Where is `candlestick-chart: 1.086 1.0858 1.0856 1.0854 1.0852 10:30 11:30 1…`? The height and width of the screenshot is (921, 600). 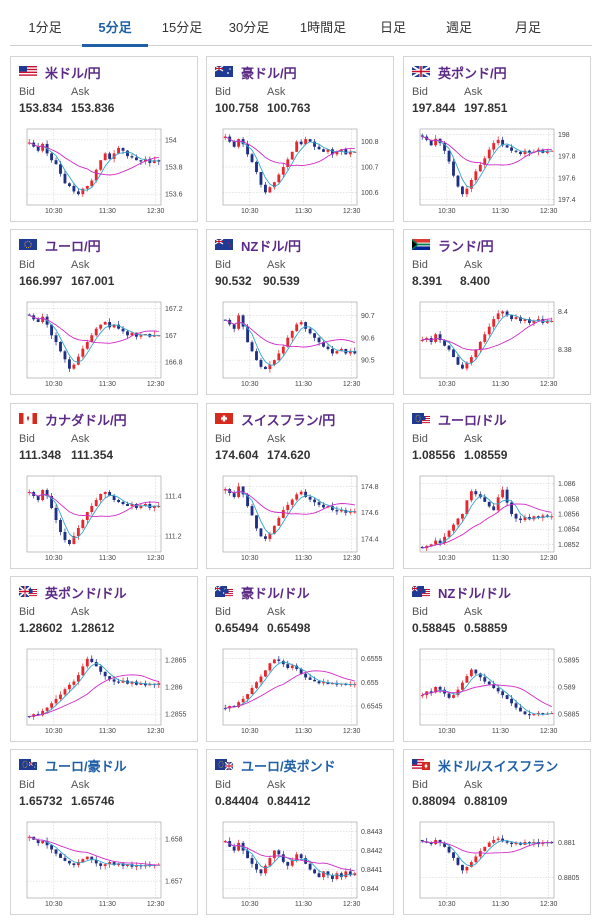 candlestick-chart: 1.086 1.0858 1.0856 1.0854 1.0852 10:30 11:30 1… is located at coordinates (498, 519).